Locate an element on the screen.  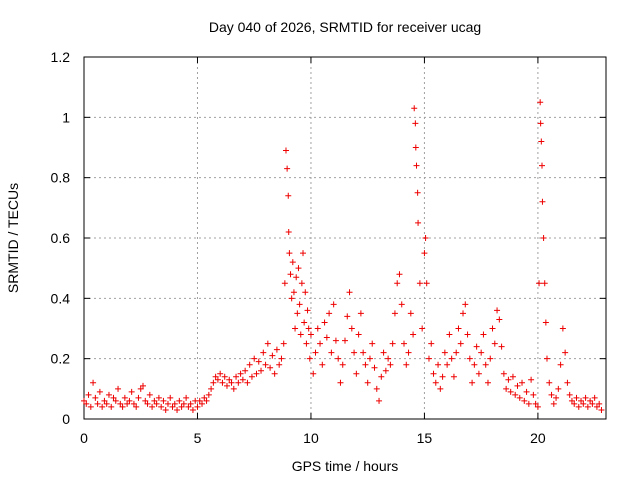
y-tick-label: 0.2 is located at coordinates (61, 359).